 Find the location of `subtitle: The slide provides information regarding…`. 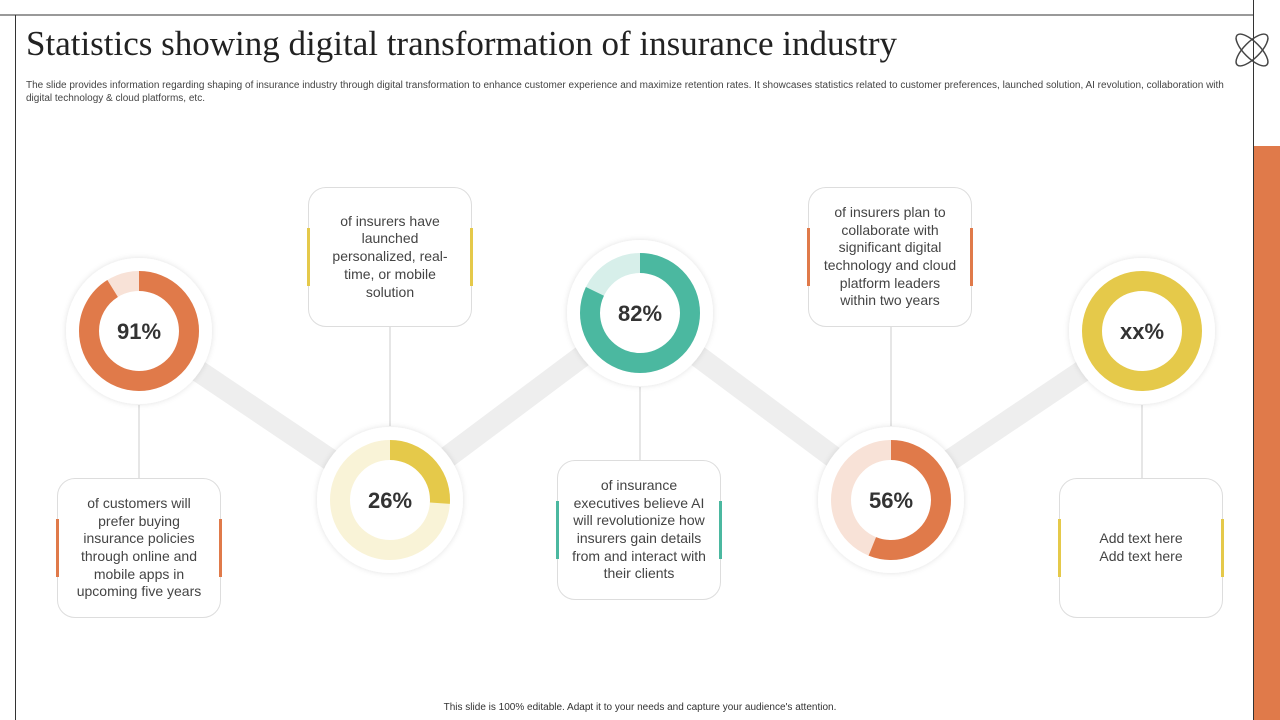

subtitle: The slide provides information regarding… is located at coordinates (625, 92).